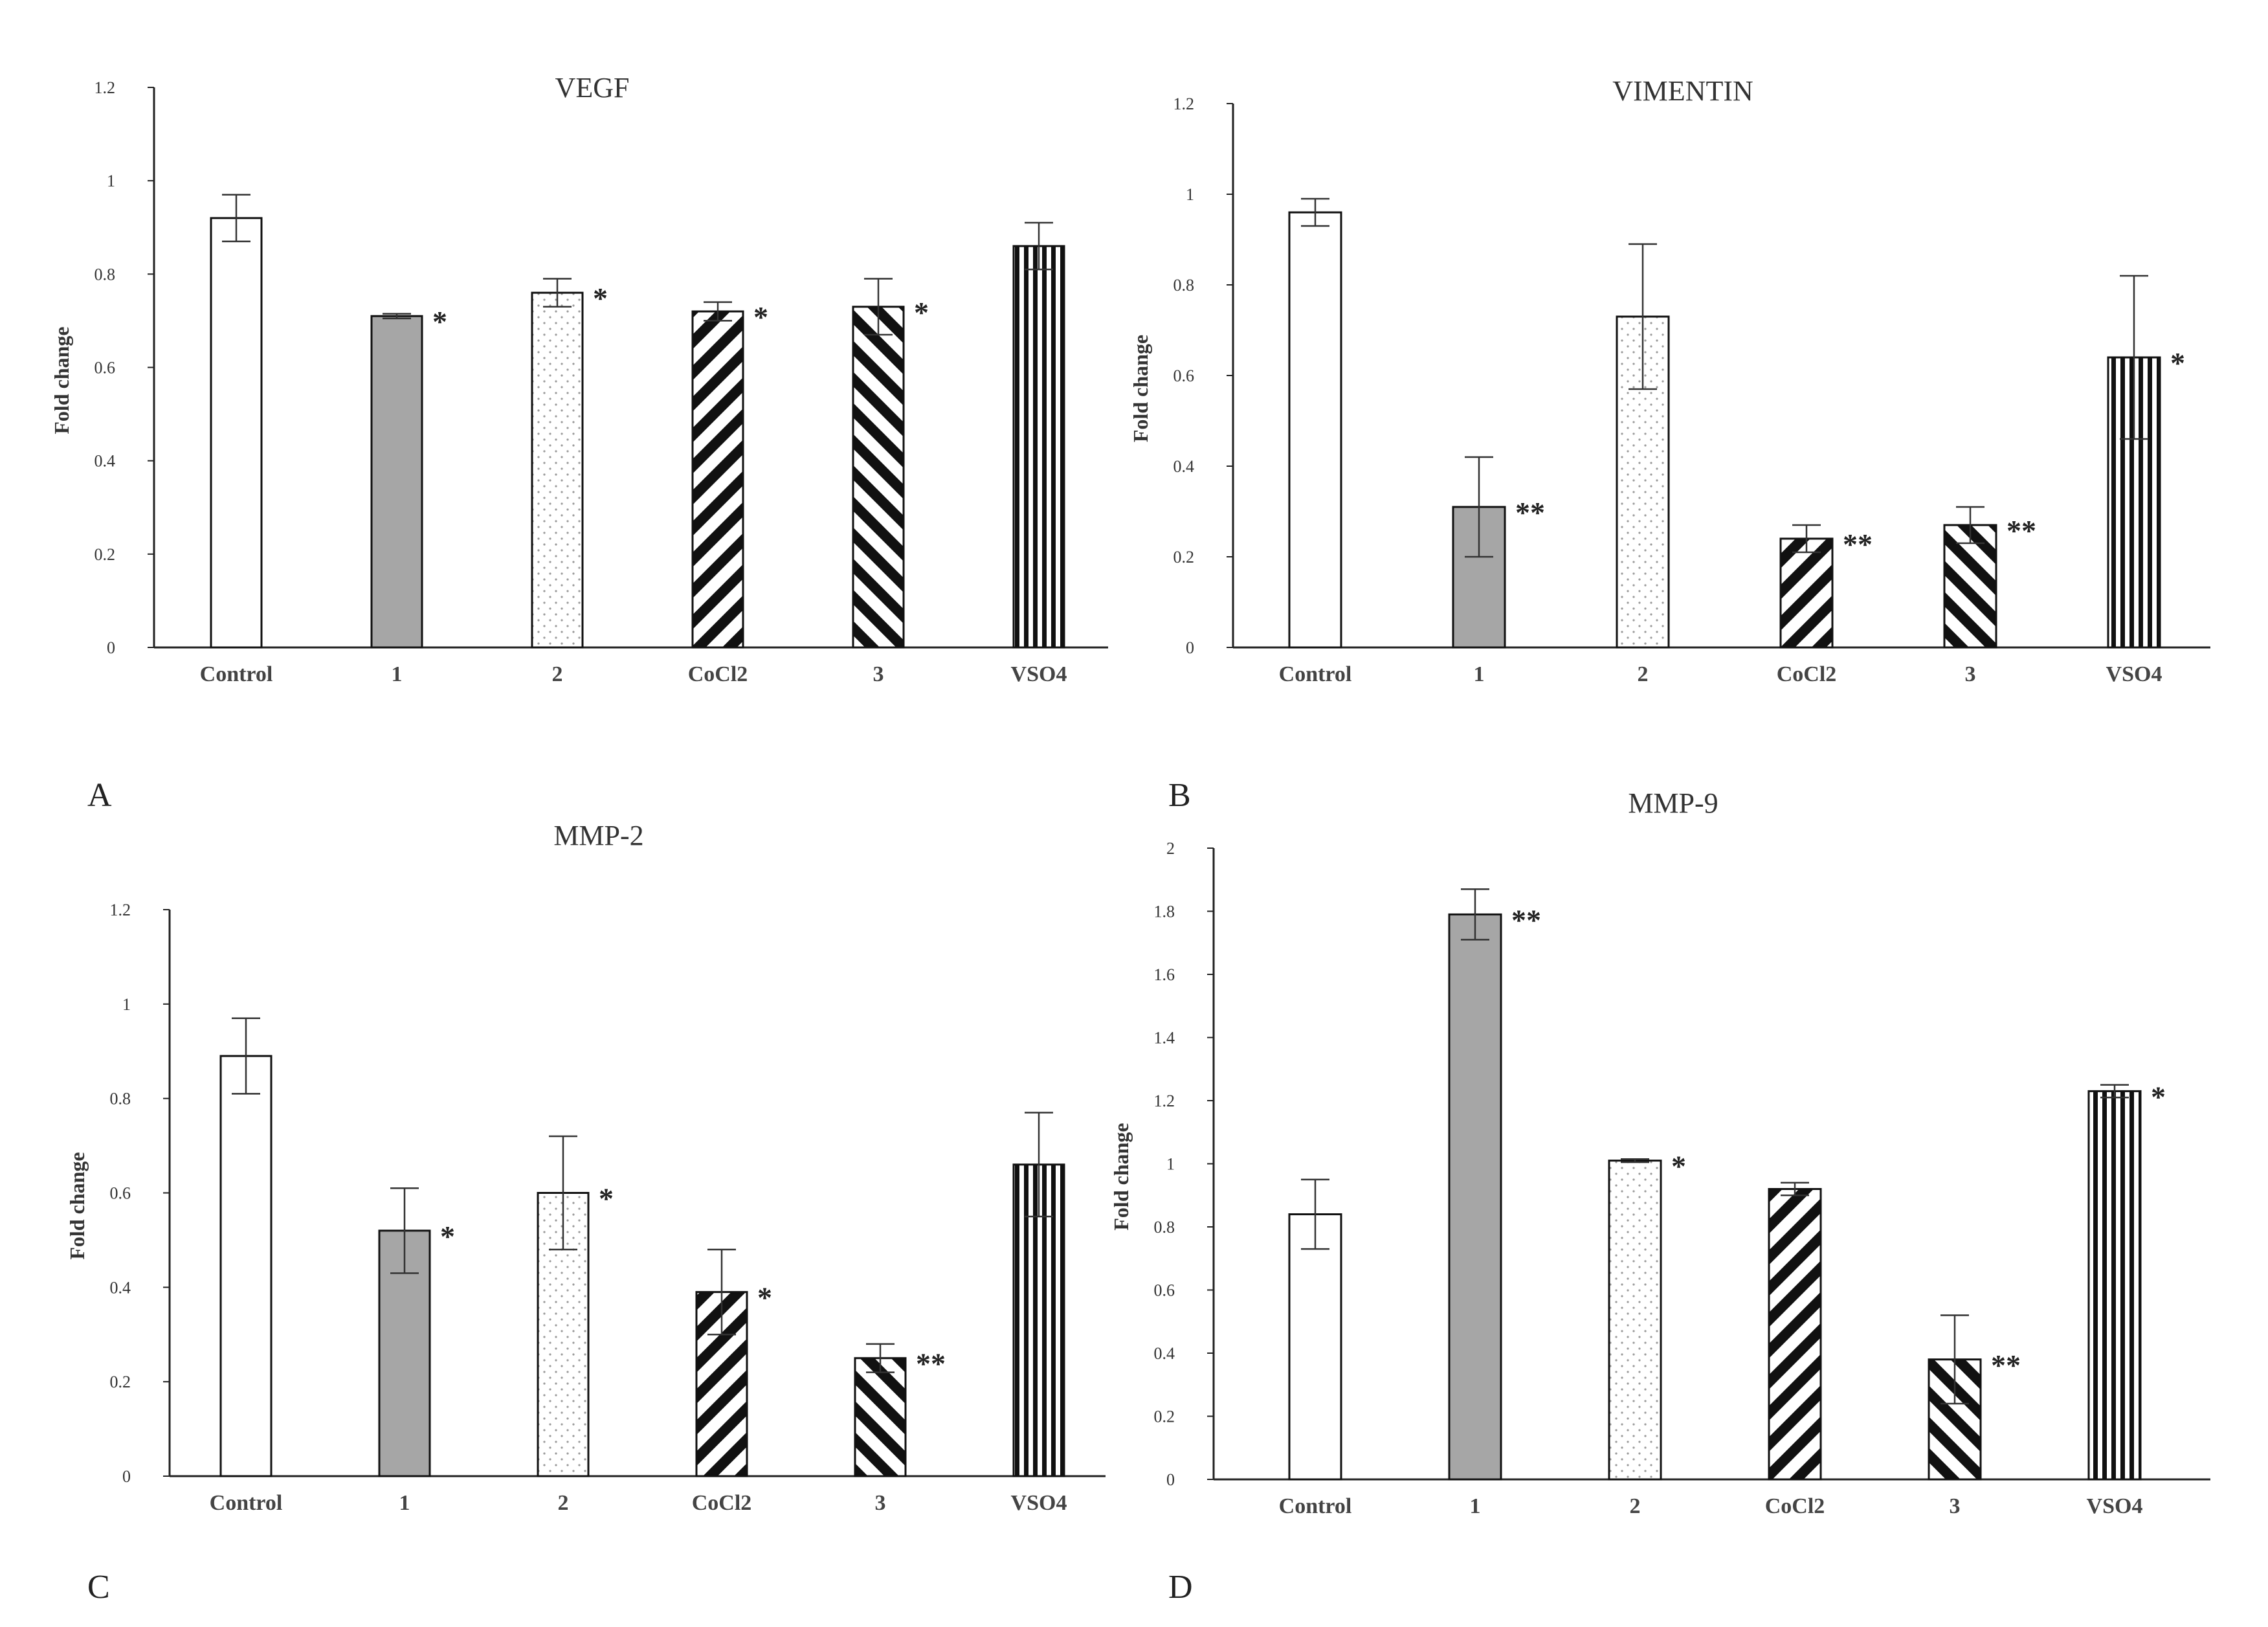 This screenshot has width=2268, height=1627. What do you see at coordinates (1164, 975) in the screenshot?
I see `chart4-y-tick-label: 1.6` at bounding box center [1164, 975].